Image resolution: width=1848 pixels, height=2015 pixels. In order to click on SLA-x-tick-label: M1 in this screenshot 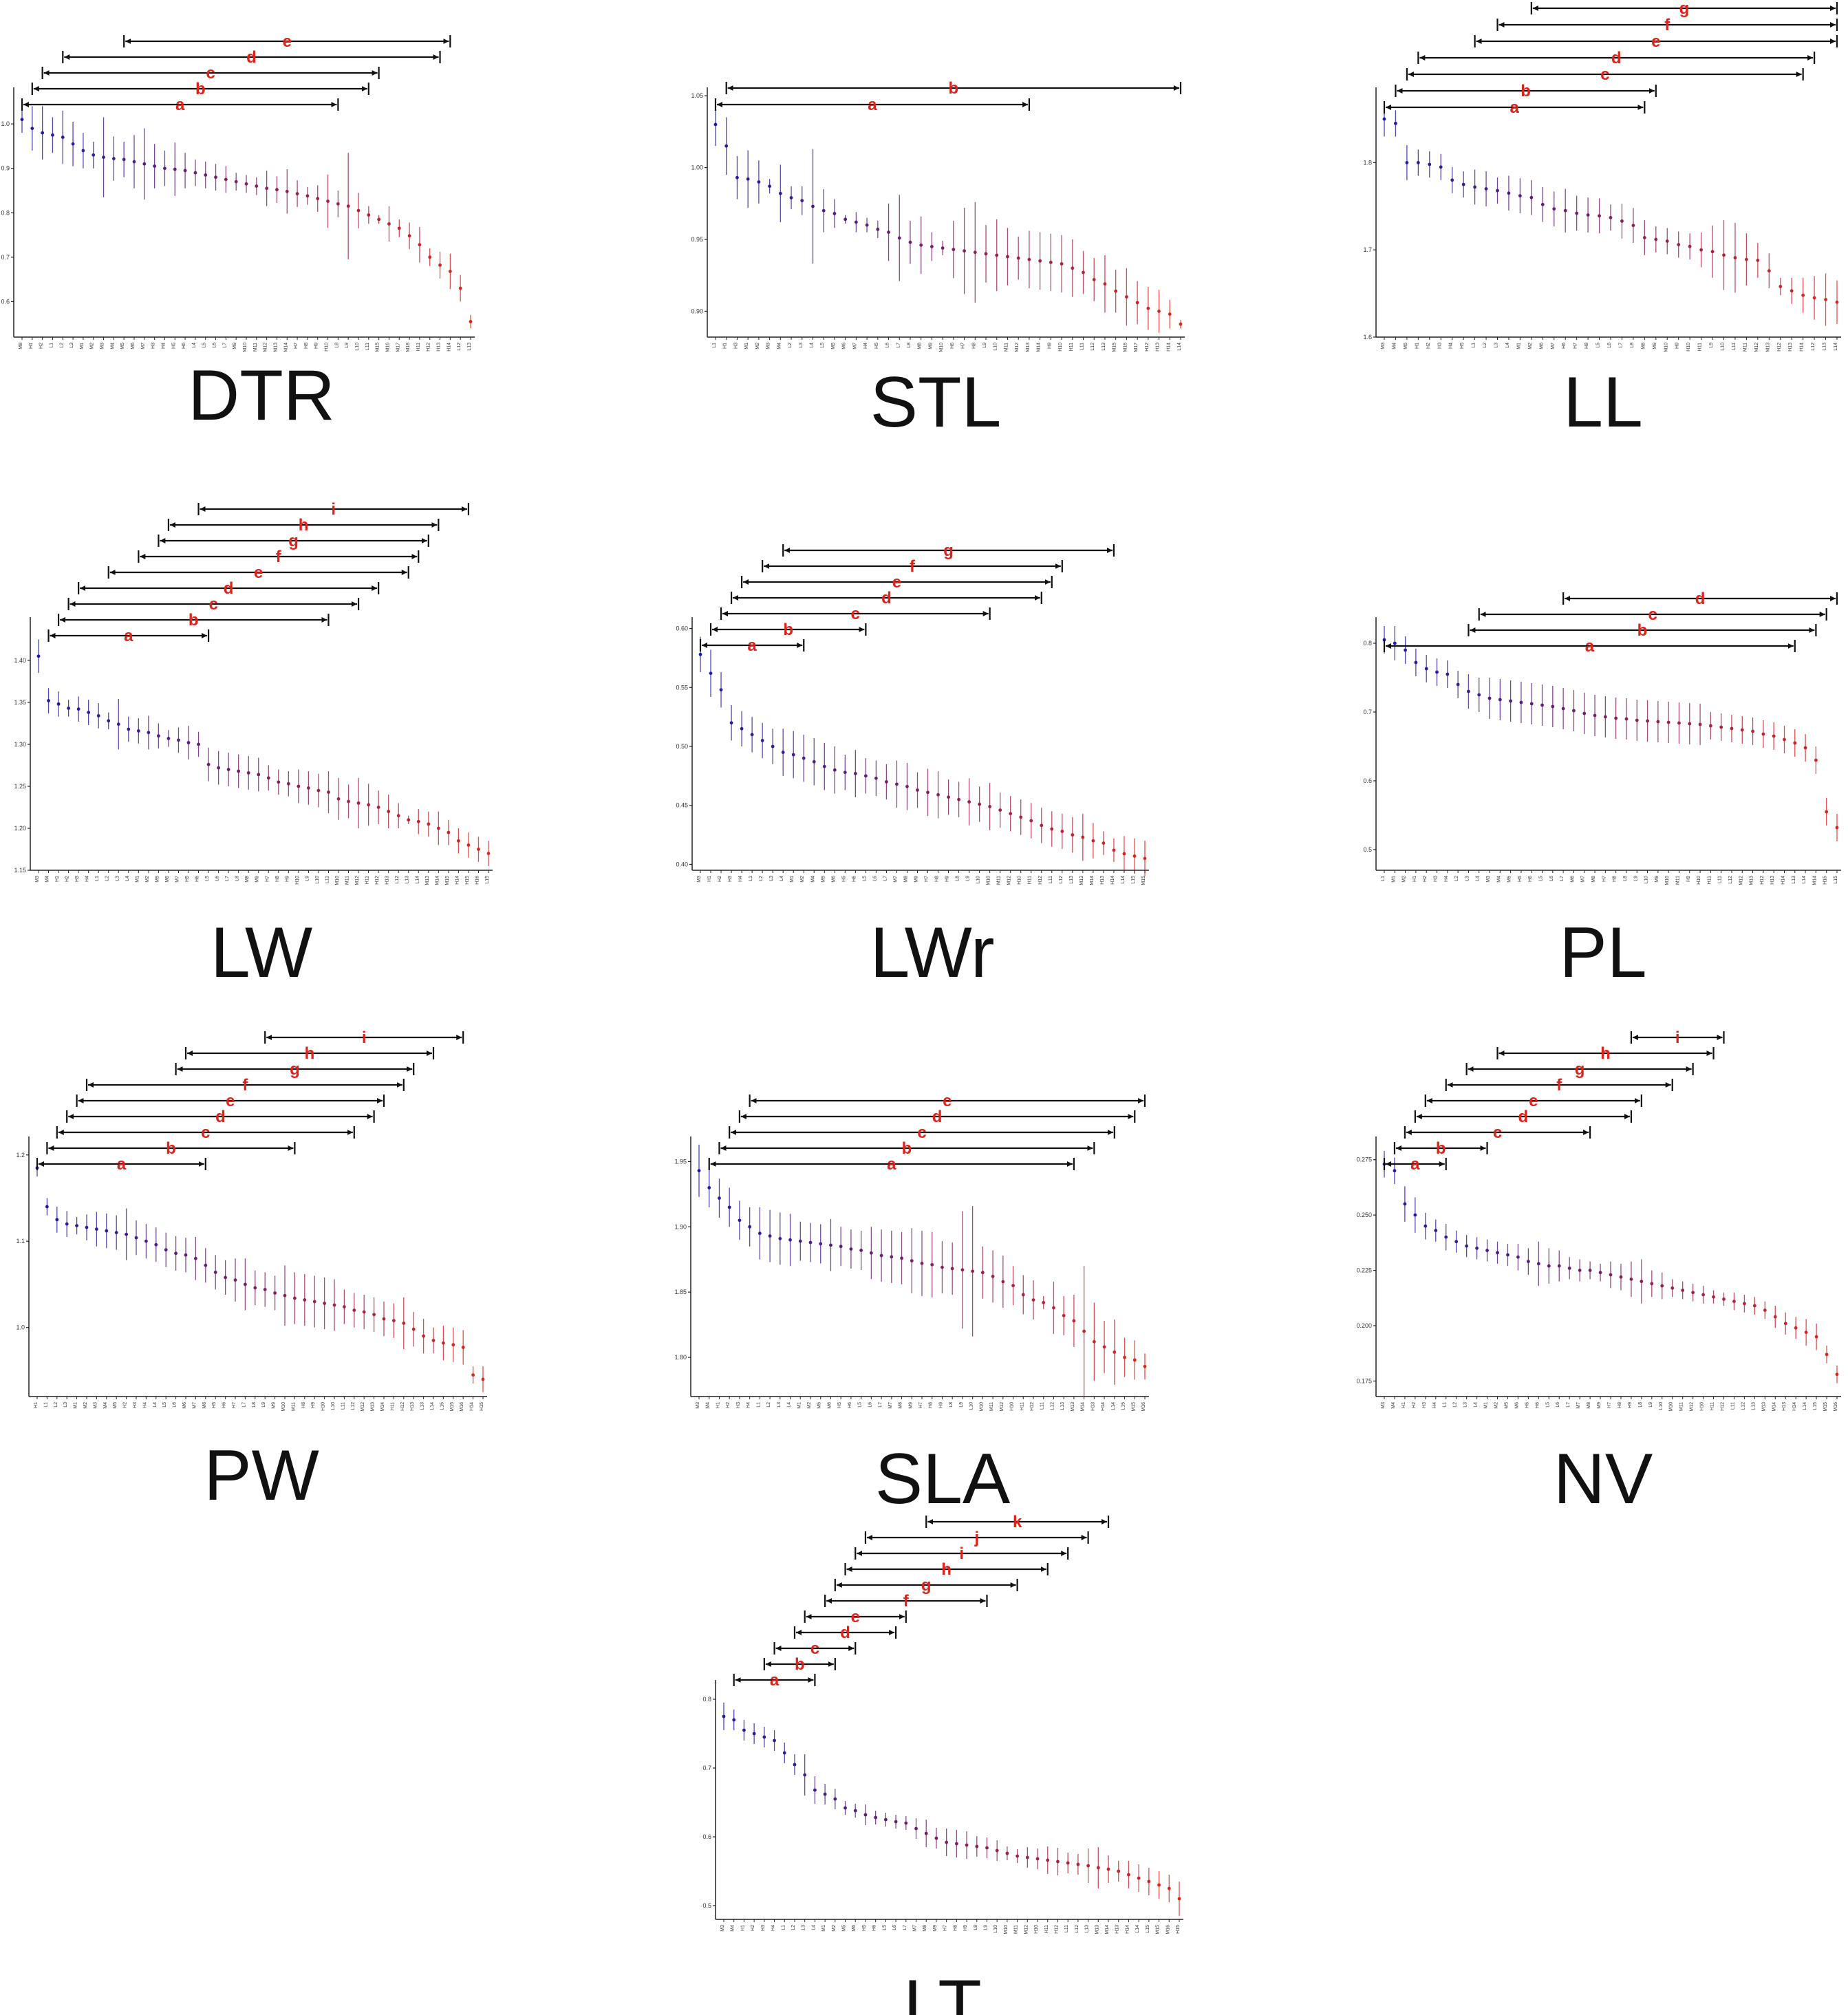, I will do `click(799, 1405)`.